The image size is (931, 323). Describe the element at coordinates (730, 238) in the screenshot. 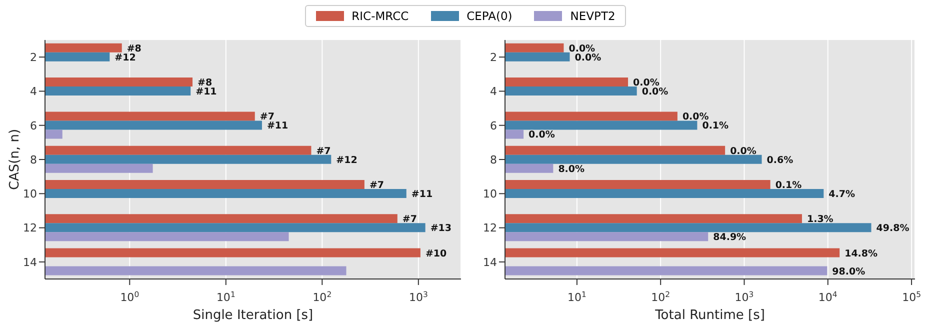

I see `annotation: 84.9%` at that location.